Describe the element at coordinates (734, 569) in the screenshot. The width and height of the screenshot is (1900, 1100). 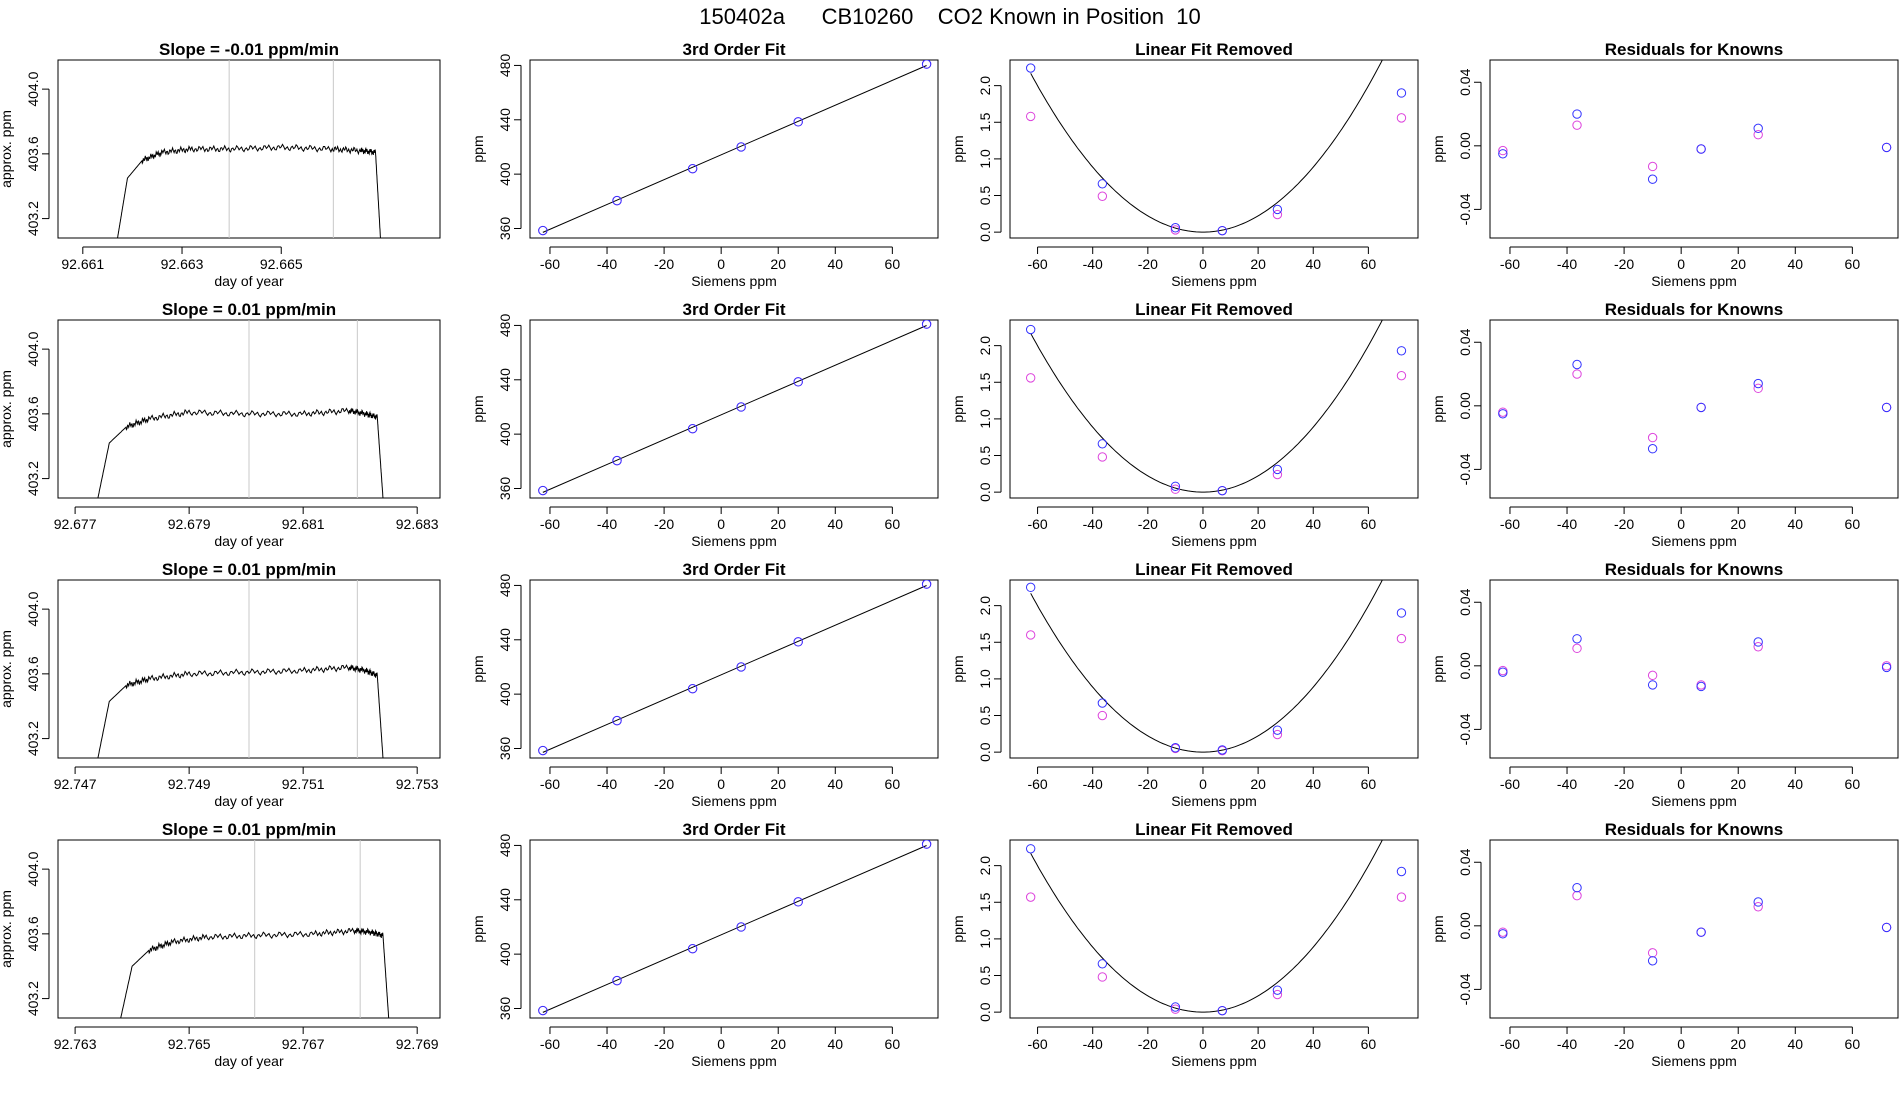
I see `panel-title: 3rd Order Fit` at that location.